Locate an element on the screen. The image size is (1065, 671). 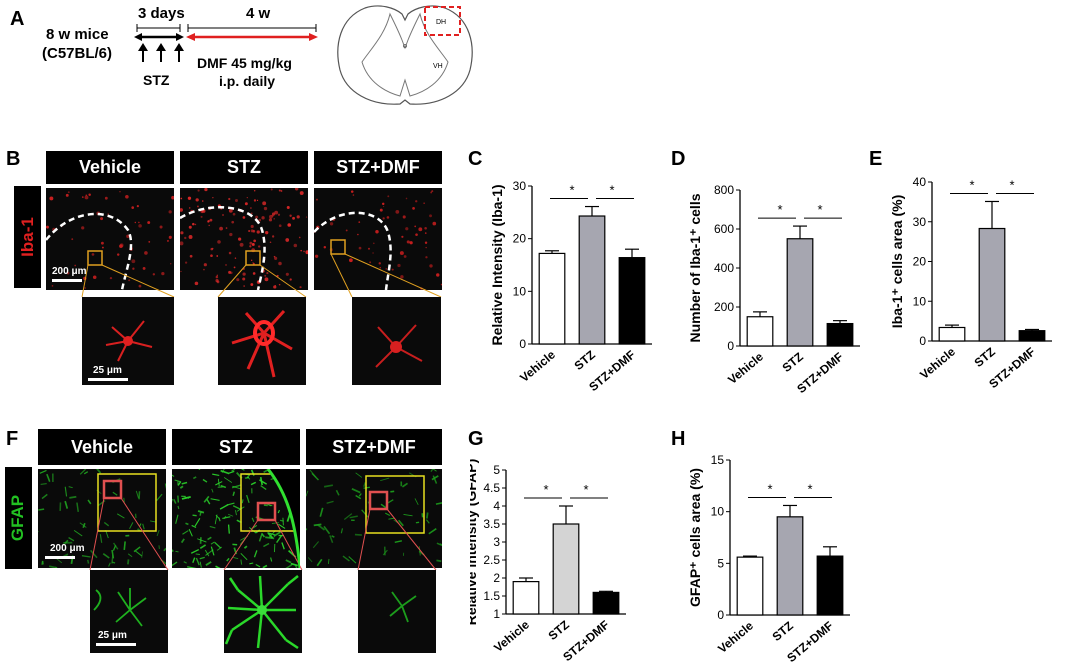
gfap-inset-stz-dmf is located at coordinates (397, 611).